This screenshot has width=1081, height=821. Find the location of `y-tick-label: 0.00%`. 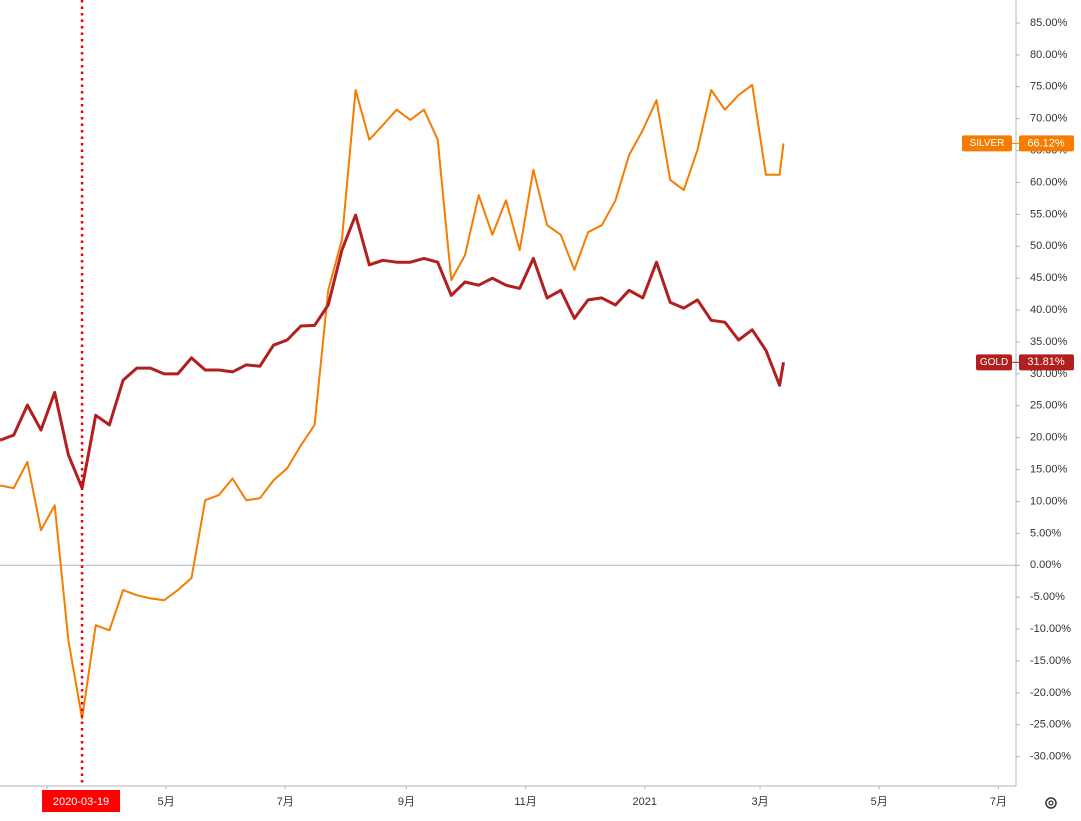

y-tick-label: 0.00% is located at coordinates (1045, 565).